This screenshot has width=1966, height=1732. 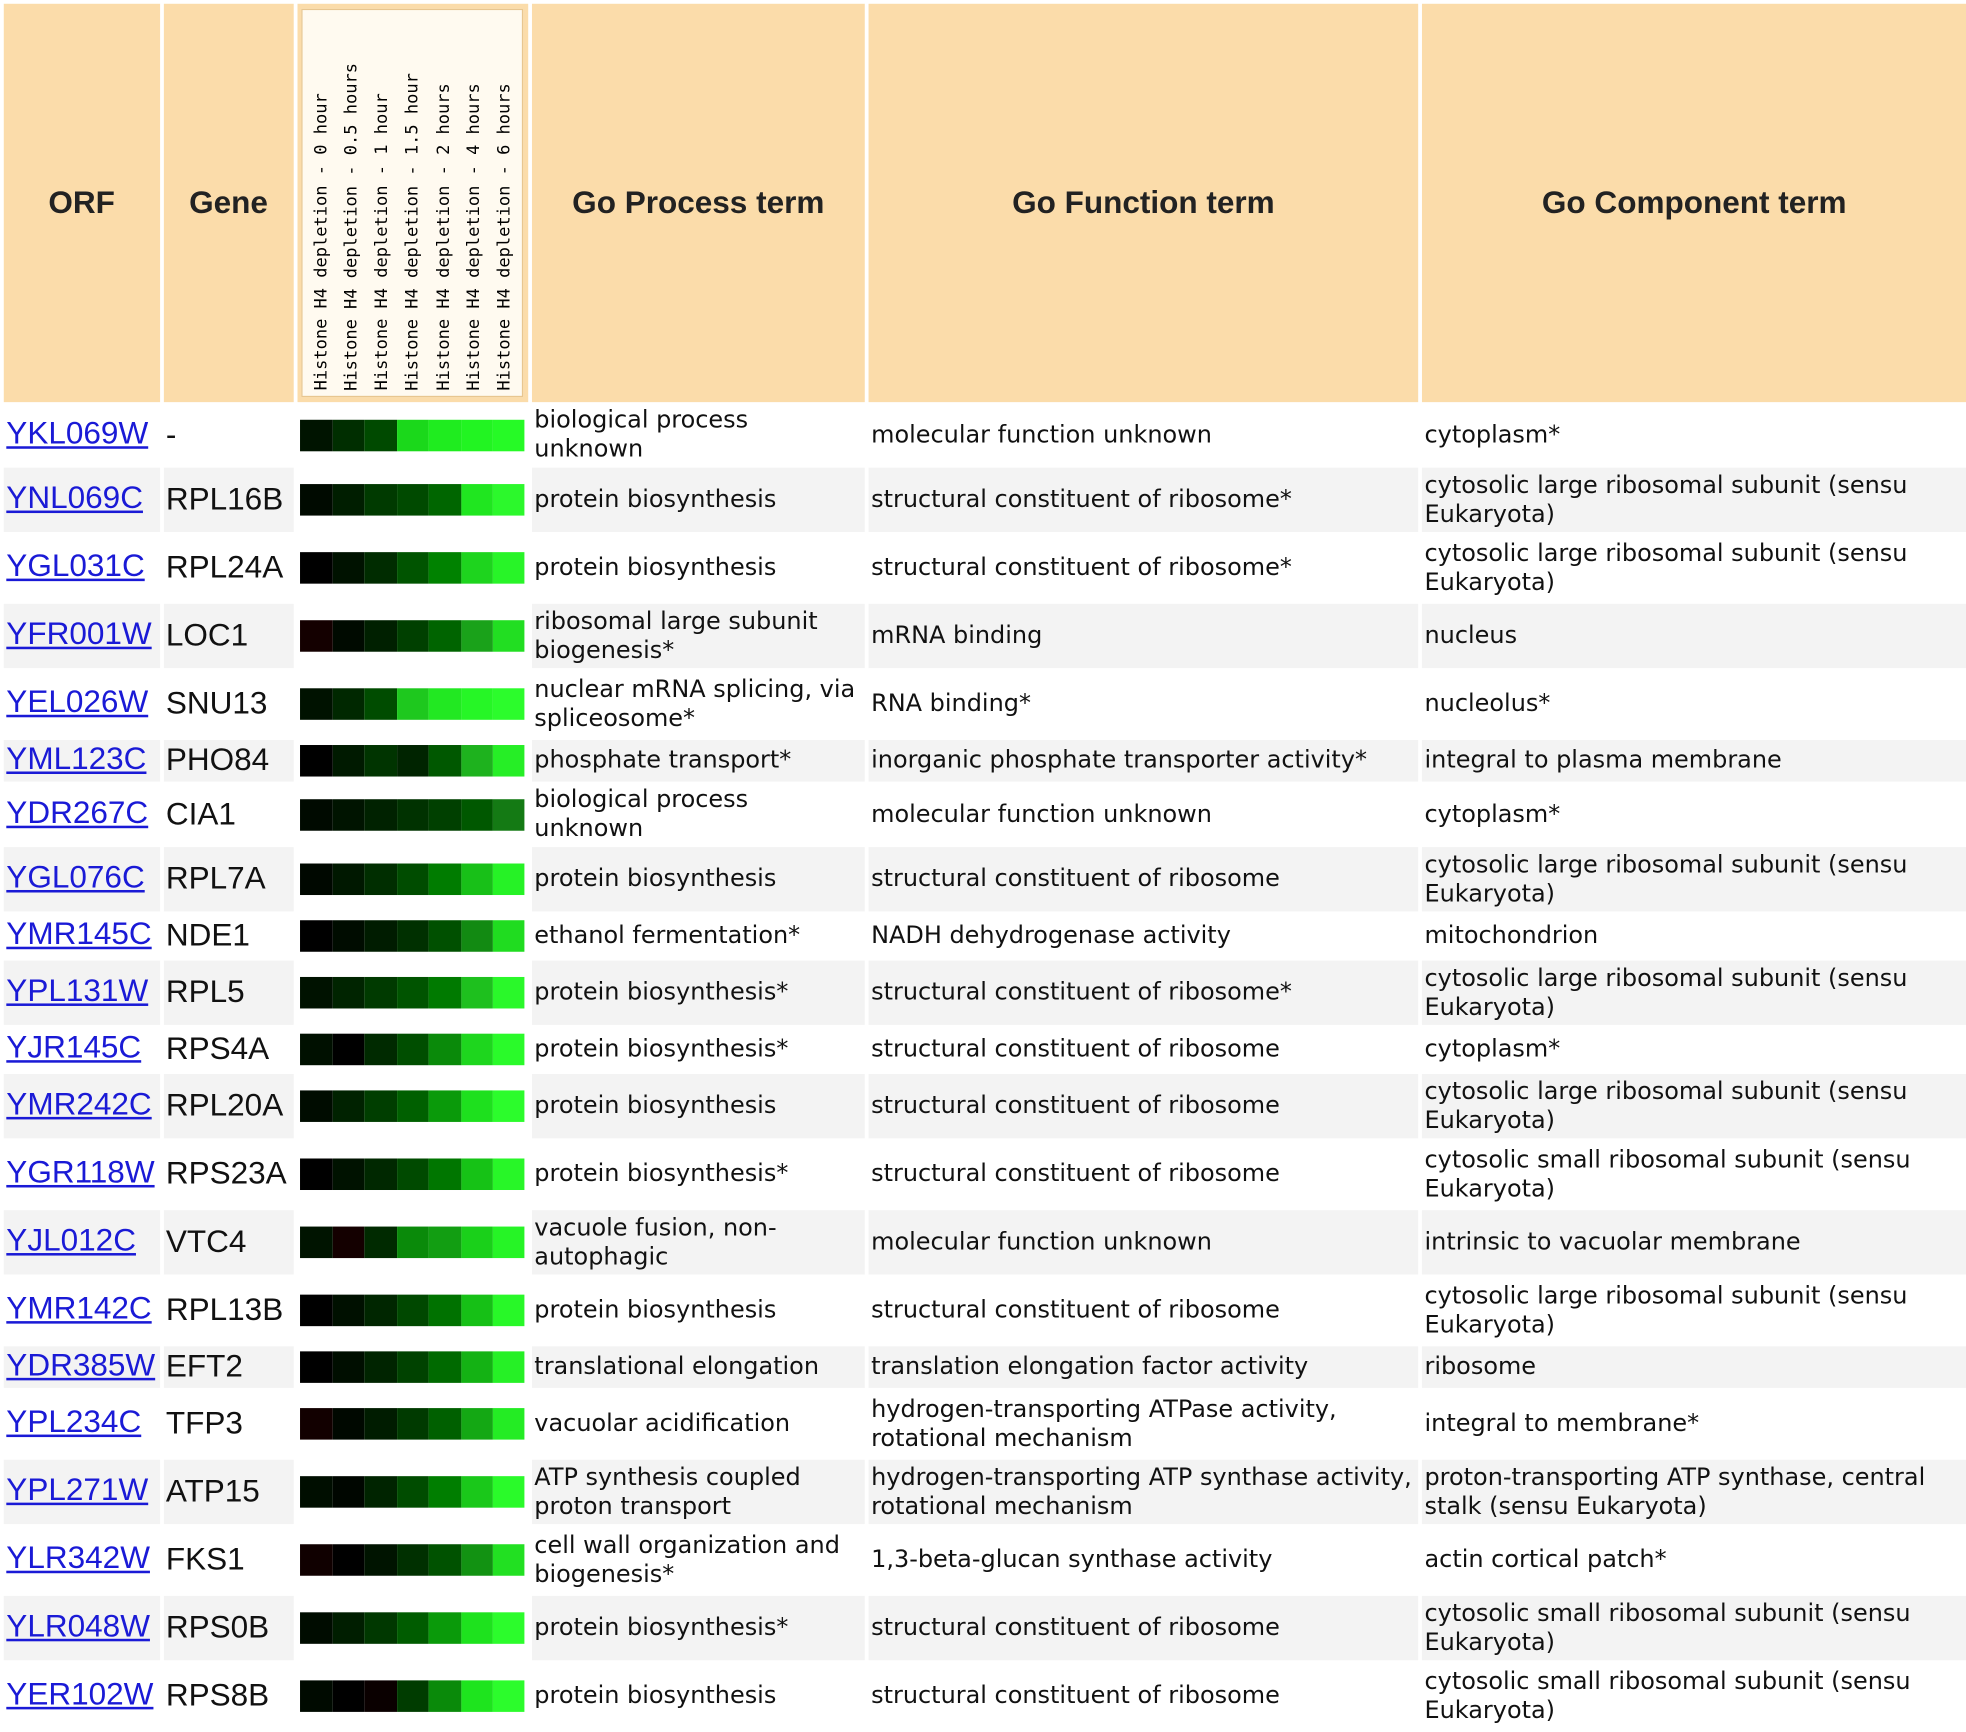 I want to click on orf-link: YPL271W, so click(x=77, y=1490).